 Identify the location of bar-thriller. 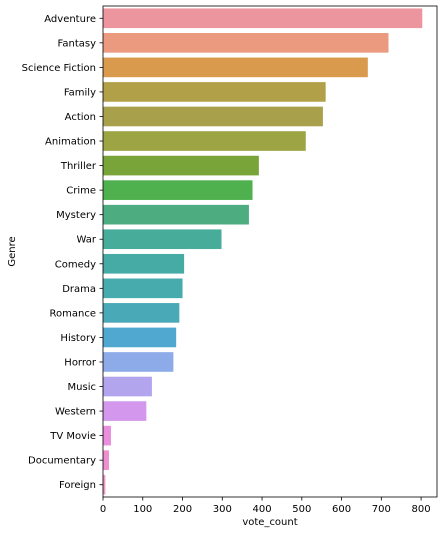
(181, 165).